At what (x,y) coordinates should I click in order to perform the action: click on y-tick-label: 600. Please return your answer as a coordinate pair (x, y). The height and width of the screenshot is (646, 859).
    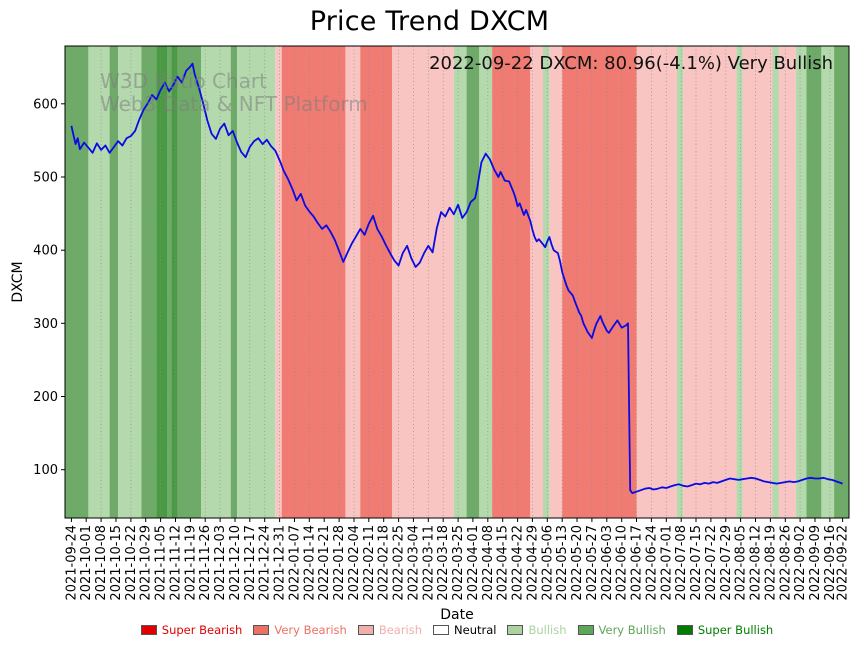
    Looking at the image, I should click on (45, 104).